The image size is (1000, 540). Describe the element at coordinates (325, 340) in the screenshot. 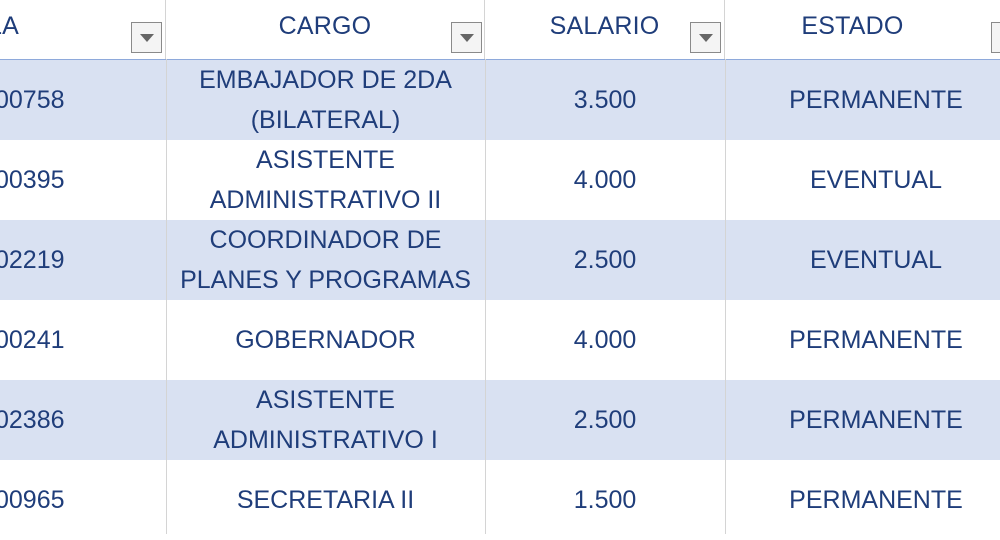

I see `cell-cargo: GOBERNADOR` at that location.